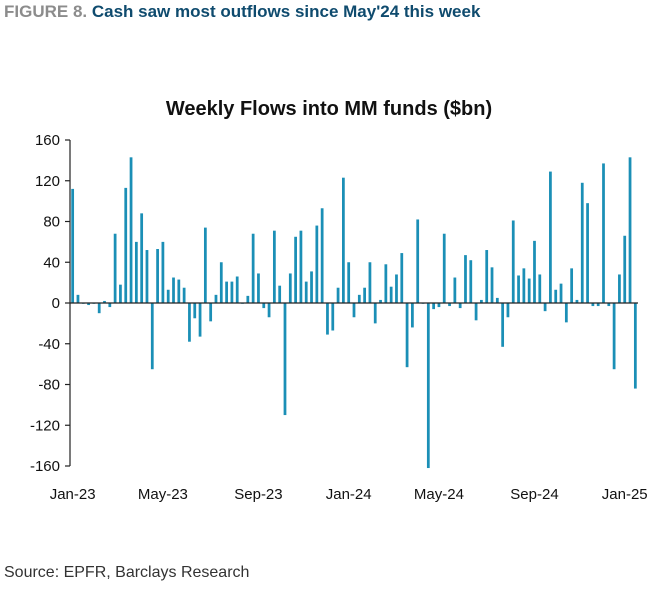 This screenshot has width=658, height=592. What do you see at coordinates (47, 181) in the screenshot?
I see `y-tick-label: 120` at bounding box center [47, 181].